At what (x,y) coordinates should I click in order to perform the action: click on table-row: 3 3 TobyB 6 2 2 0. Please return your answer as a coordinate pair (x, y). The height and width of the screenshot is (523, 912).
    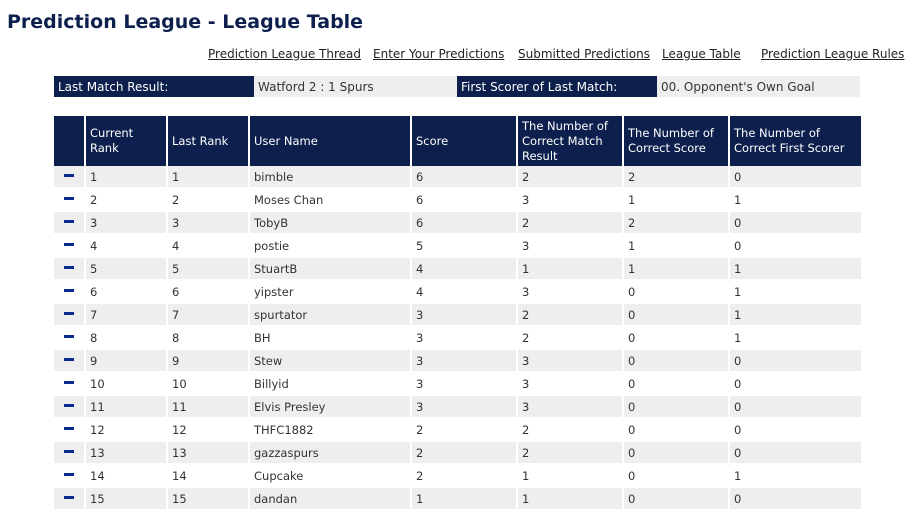
    Looking at the image, I should click on (457, 221).